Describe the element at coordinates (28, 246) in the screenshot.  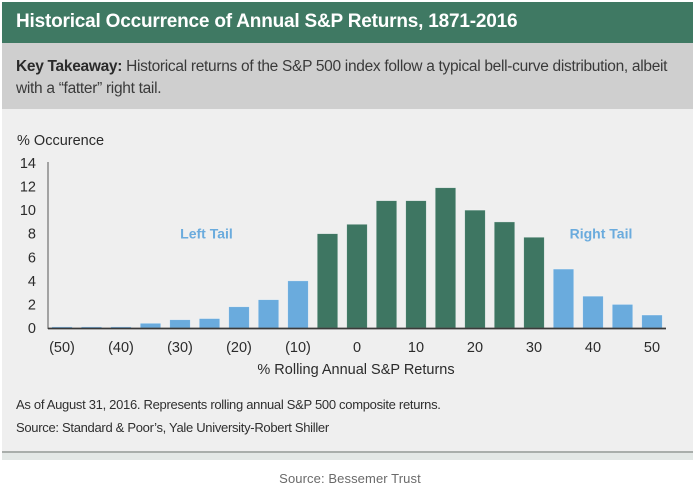
I see `y-axis-ticks: 0 2 4 6 8 10 12 14` at that location.